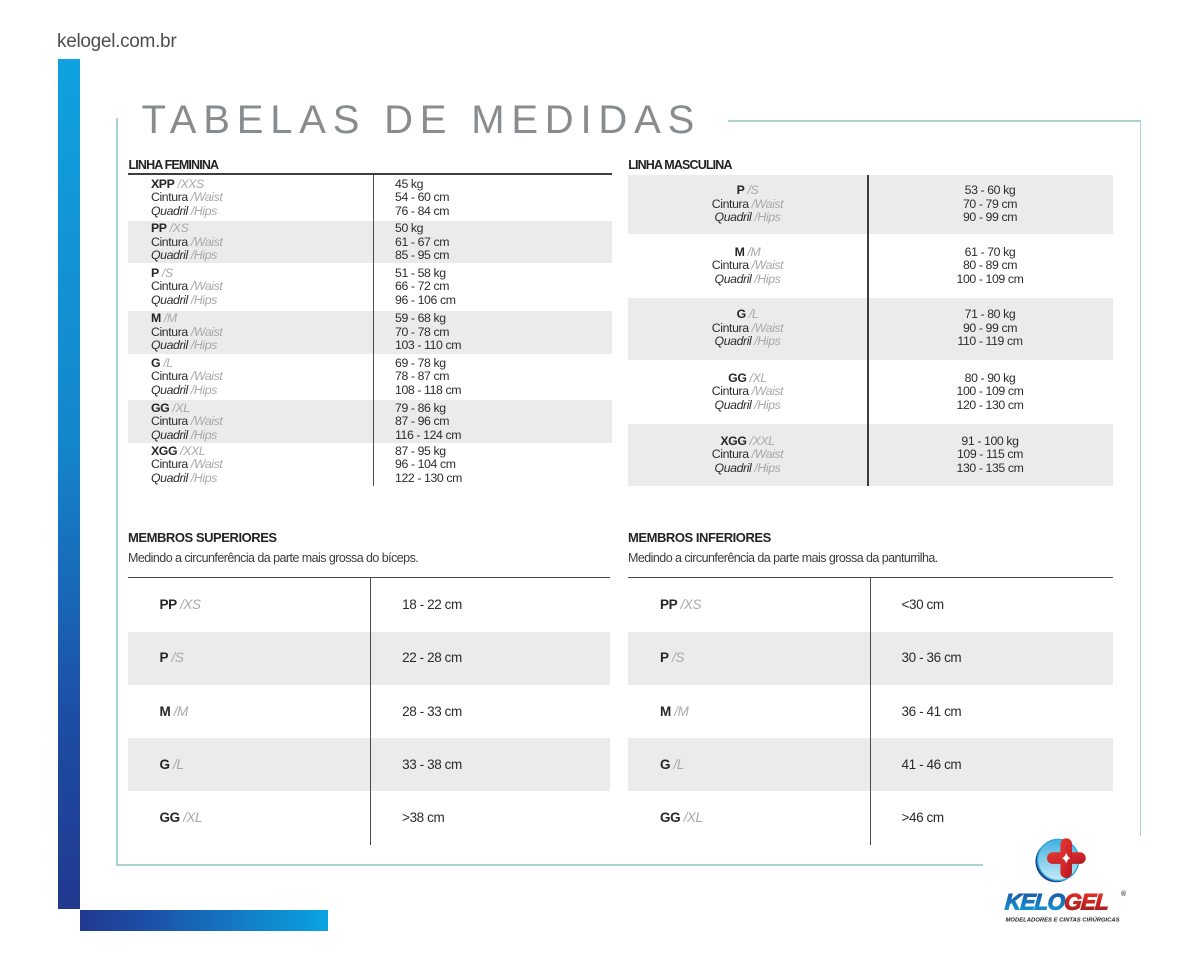 The image size is (1200, 969). What do you see at coordinates (1056, 902) in the screenshot?
I see `svg-text: KELOGEL` at bounding box center [1056, 902].